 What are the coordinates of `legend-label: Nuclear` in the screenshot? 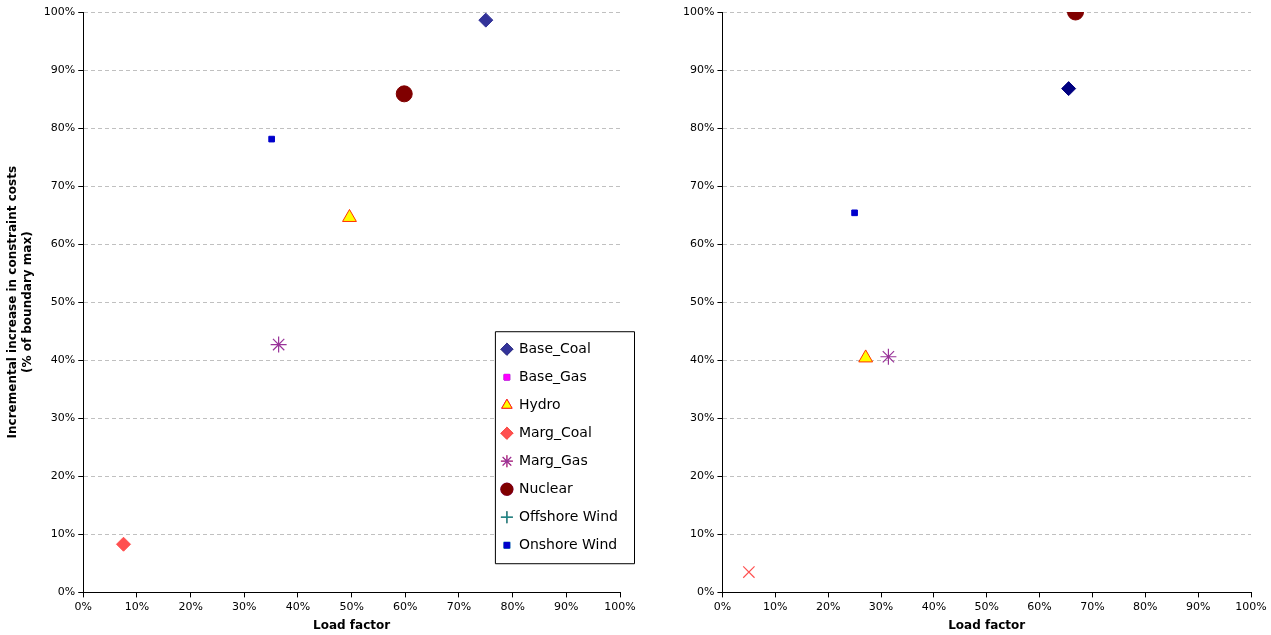 It's located at (546, 487).